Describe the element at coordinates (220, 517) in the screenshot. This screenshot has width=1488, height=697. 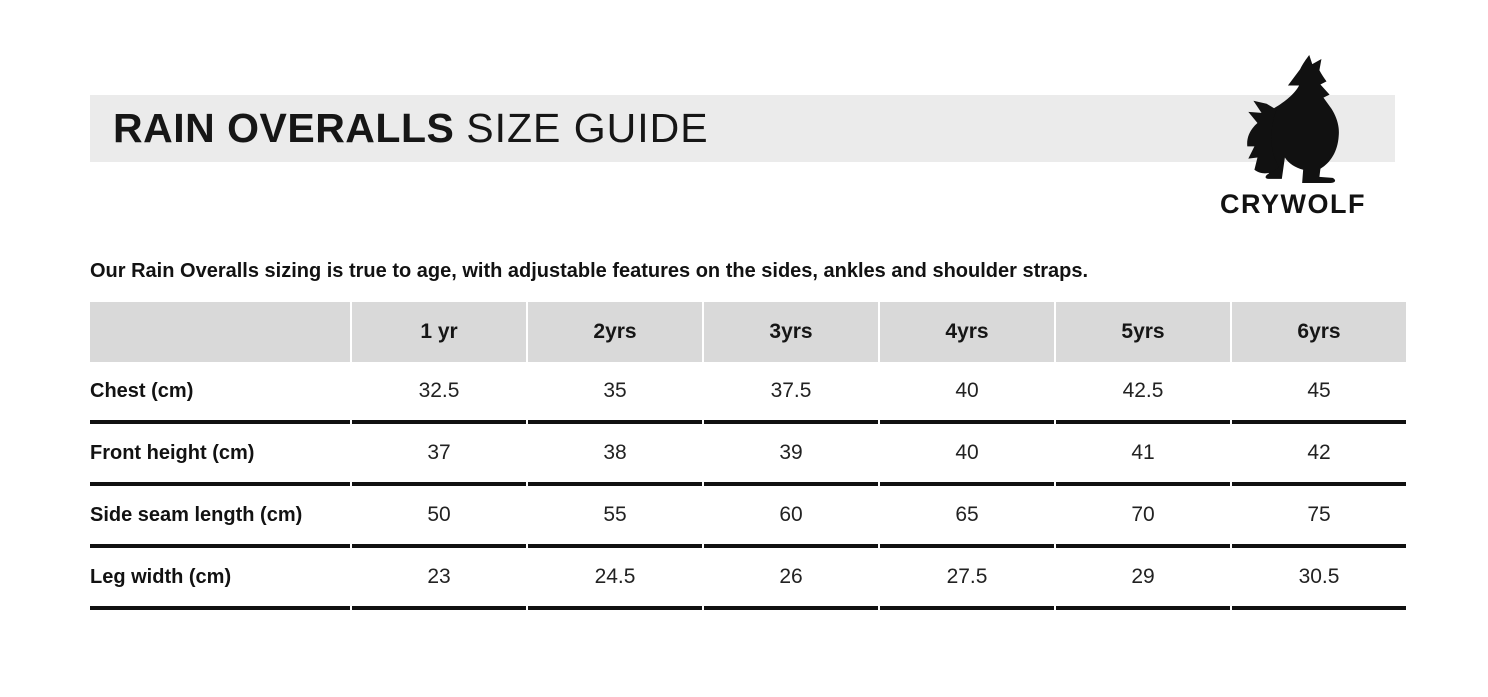
I see `row-label: Side seam length (cm)` at that location.